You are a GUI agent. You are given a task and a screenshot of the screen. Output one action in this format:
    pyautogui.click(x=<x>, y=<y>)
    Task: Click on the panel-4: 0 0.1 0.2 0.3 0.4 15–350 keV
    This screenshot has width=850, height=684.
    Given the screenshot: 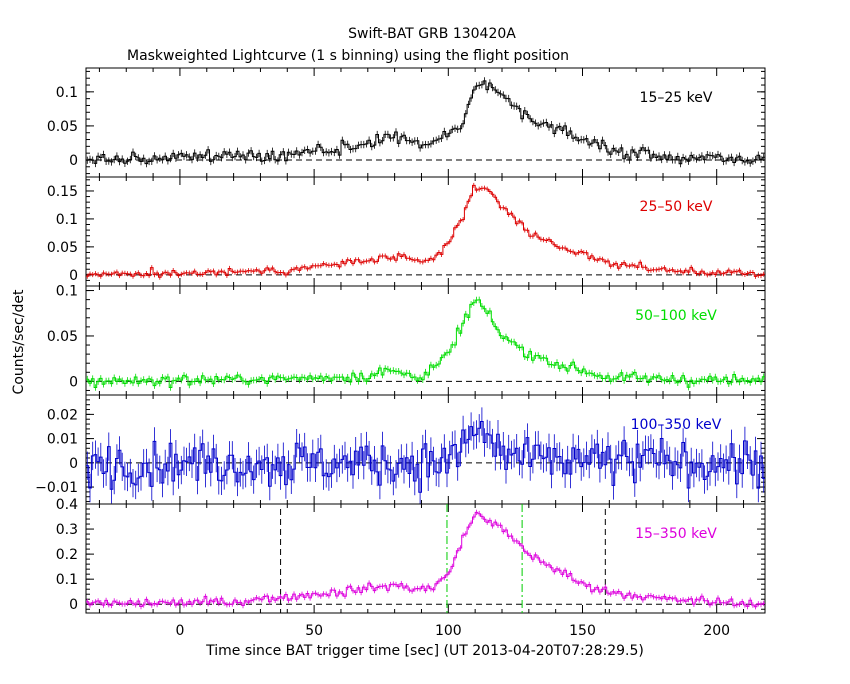 What is the action you would take?
    pyautogui.click(x=411, y=555)
    